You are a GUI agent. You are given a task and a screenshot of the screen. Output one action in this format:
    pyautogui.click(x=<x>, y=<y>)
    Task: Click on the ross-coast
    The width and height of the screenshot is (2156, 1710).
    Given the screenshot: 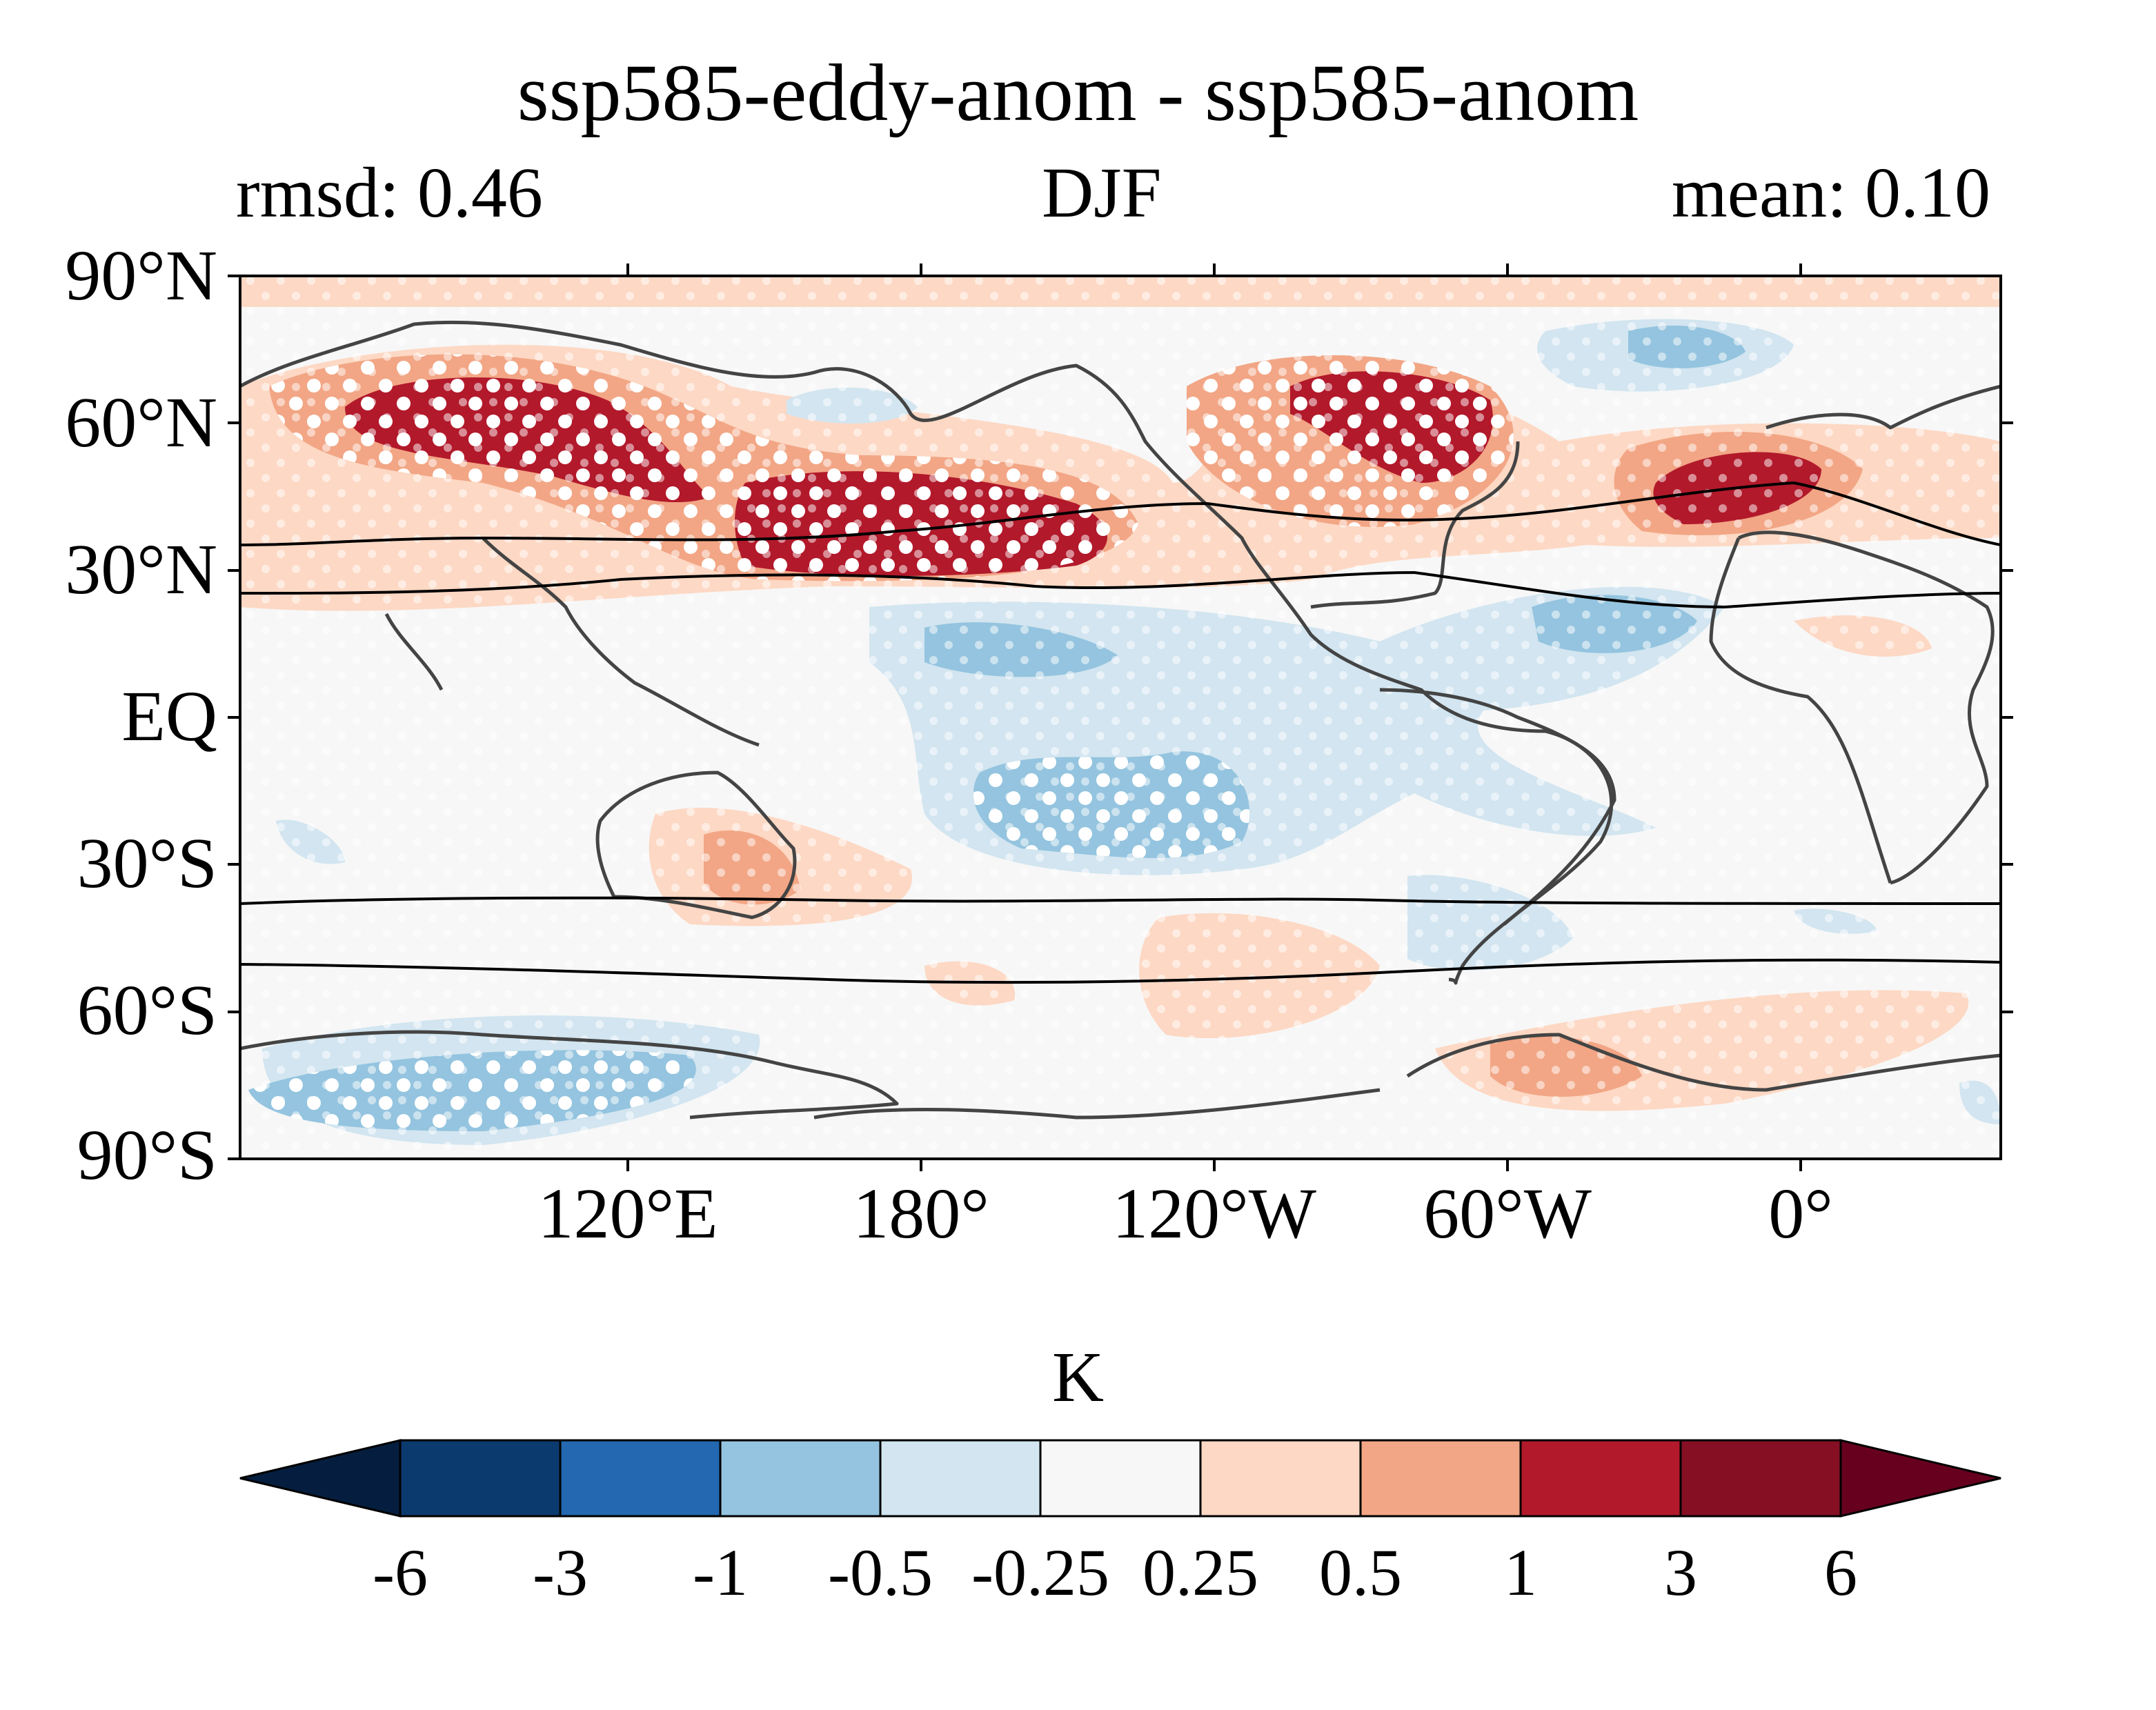 What is the action you would take?
    pyautogui.click(x=1097, y=1104)
    